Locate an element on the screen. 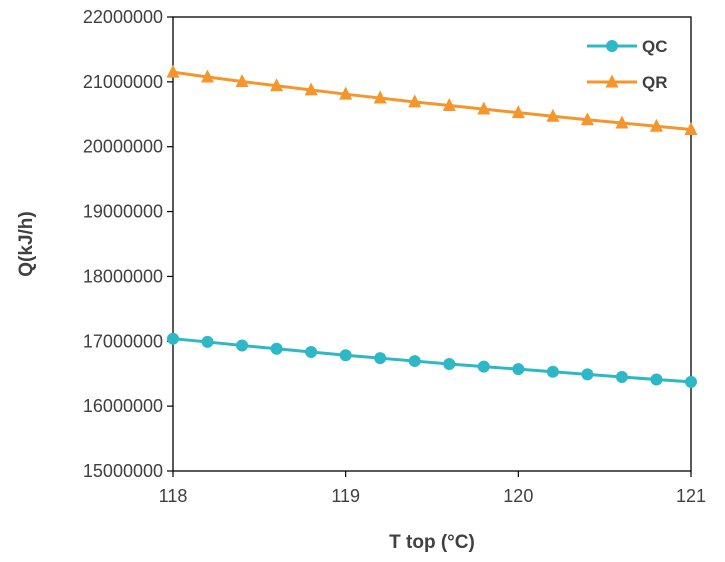  x-tick-label: 120 is located at coordinates (518, 496).